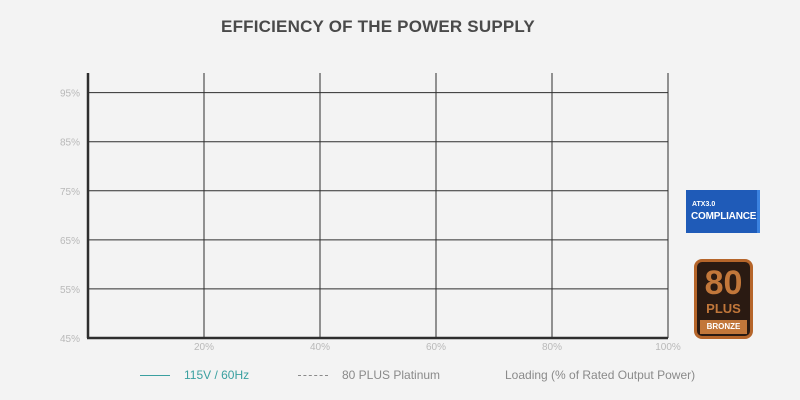  Describe the element at coordinates (217, 375) in the screenshot. I see `legend-label-series1: 115V / 60Hz` at that location.